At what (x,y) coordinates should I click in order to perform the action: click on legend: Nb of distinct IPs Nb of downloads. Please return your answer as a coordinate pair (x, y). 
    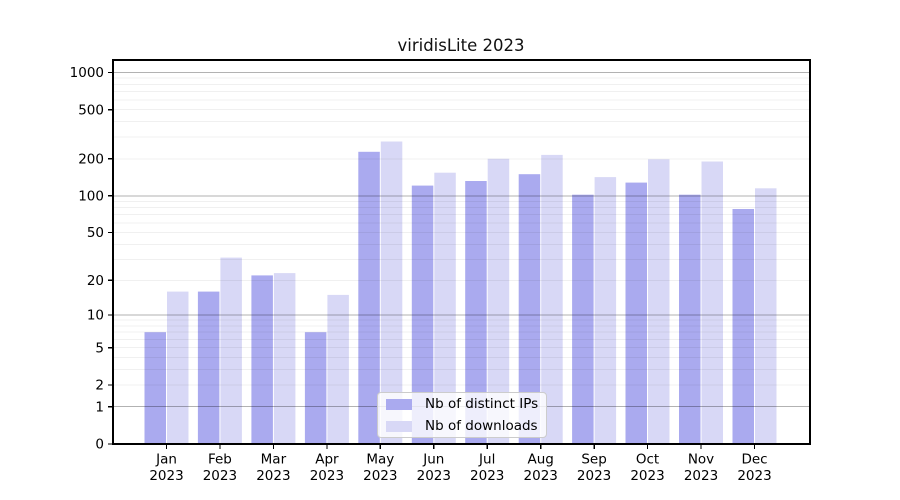
    Looking at the image, I should click on (462, 415).